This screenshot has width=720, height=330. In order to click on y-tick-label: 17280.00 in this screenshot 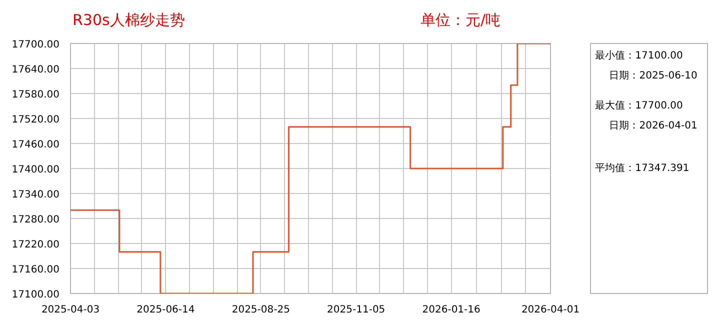, I will do `click(36, 220)`.